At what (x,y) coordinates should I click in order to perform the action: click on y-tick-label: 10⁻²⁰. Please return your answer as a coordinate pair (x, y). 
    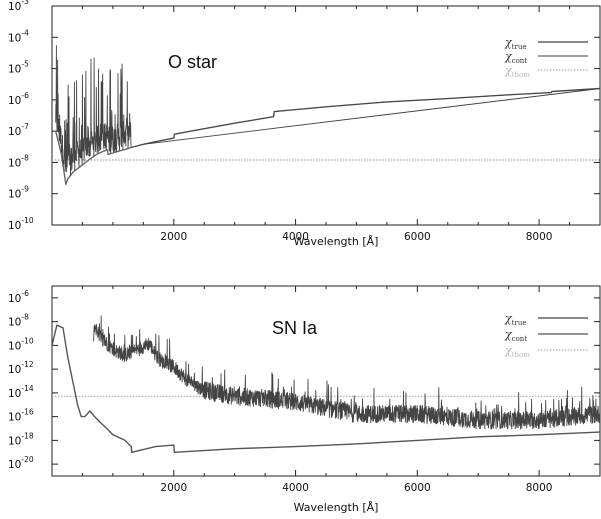
    Looking at the image, I should click on (21, 463).